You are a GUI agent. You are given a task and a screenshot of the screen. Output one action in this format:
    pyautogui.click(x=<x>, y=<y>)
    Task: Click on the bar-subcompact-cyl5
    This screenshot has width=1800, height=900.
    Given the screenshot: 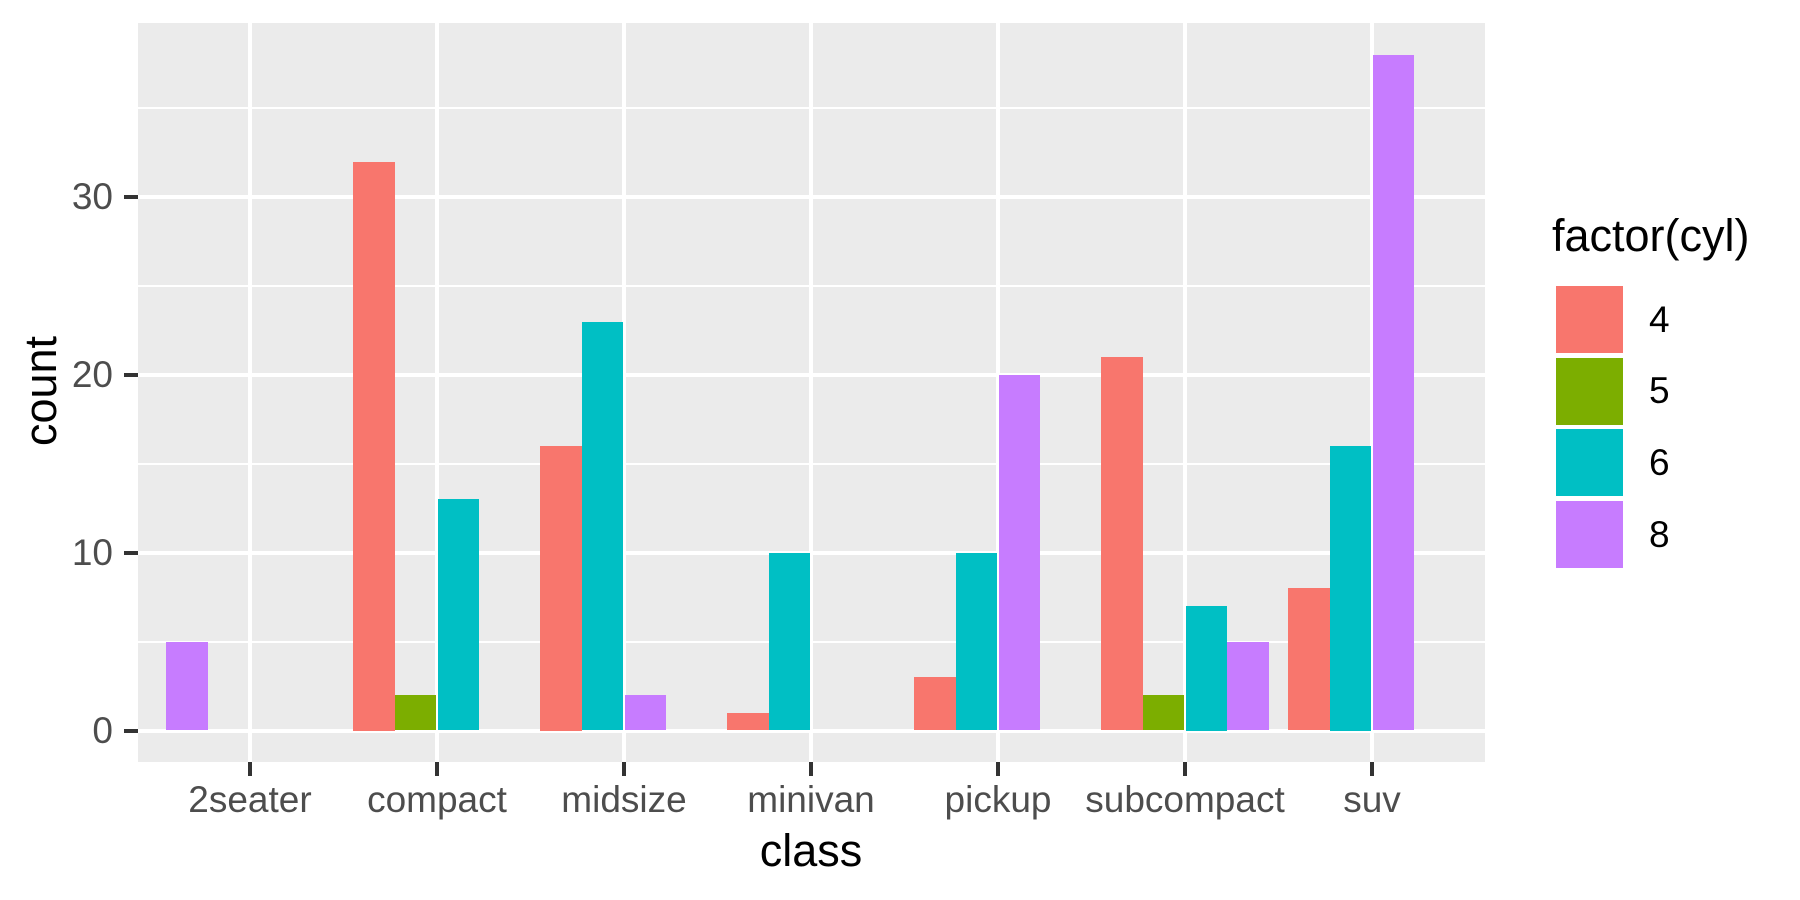 What is the action you would take?
    pyautogui.click(x=1164, y=712)
    